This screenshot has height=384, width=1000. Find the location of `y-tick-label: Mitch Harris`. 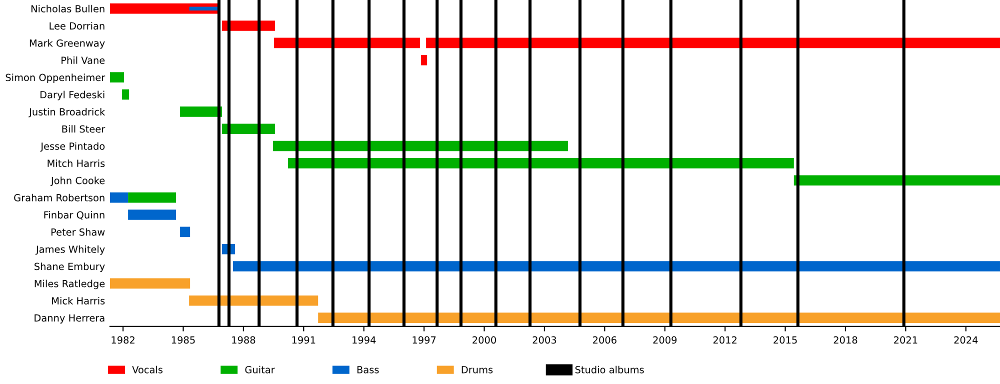

y-tick-label: Mitch Harris is located at coordinates (76, 164).